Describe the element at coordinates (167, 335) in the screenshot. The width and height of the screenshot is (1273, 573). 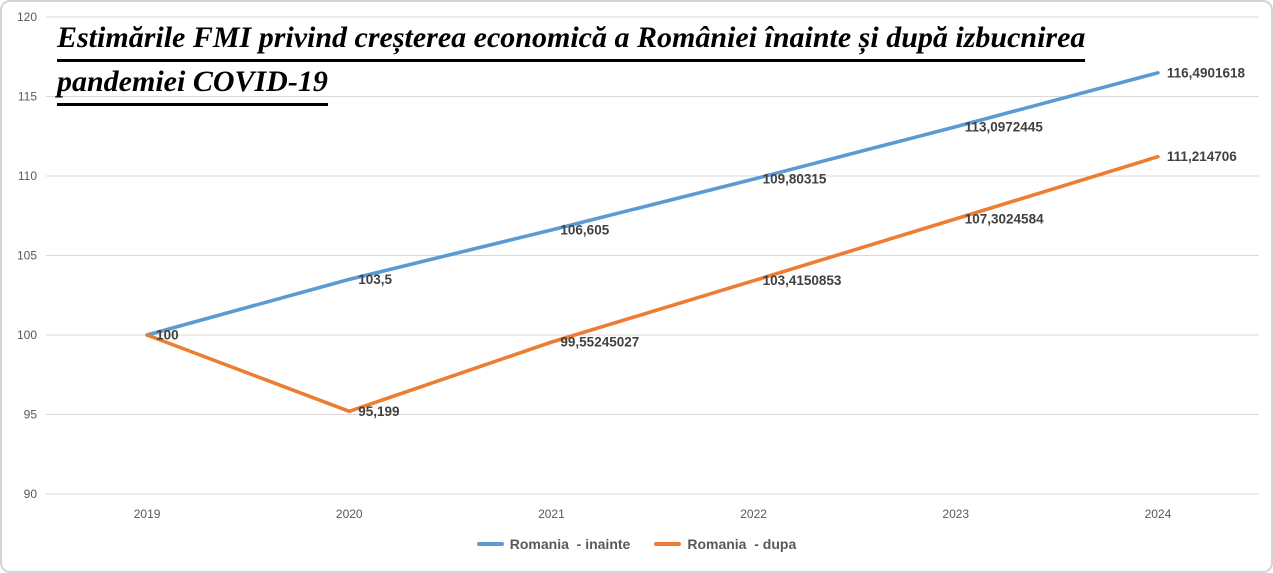
I see `data-label: 100` at that location.